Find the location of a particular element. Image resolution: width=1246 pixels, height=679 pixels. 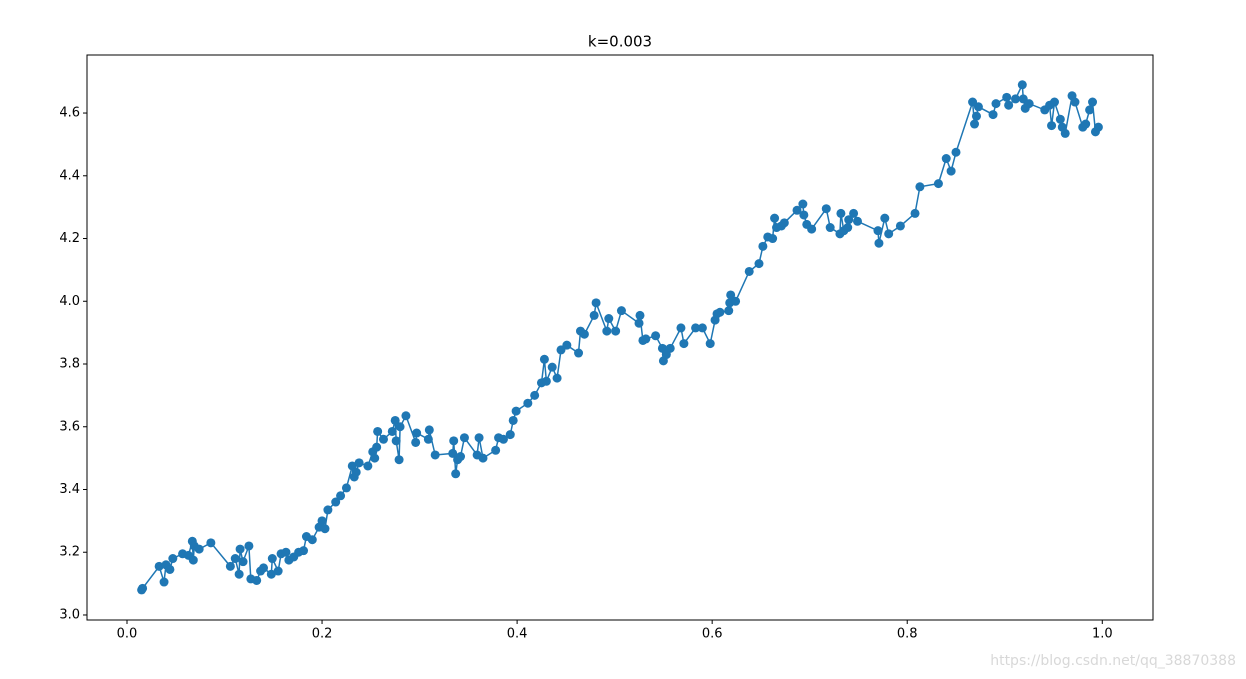

y-tick-label: 3.0 is located at coordinates (69, 614).